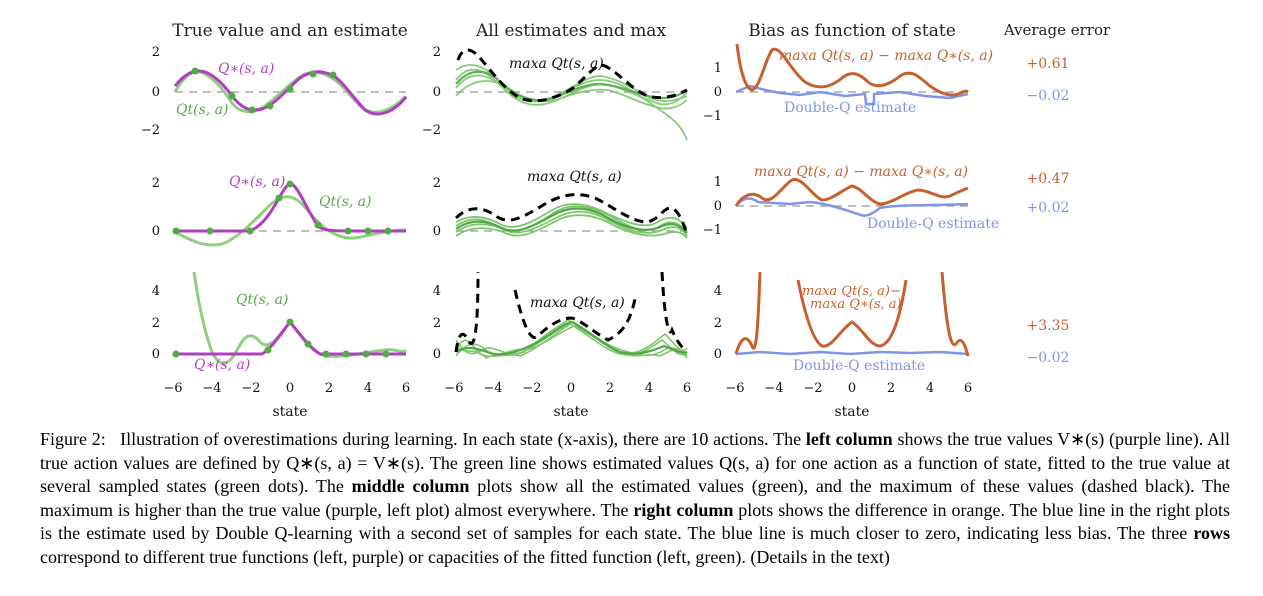 The width and height of the screenshot is (1263, 596). What do you see at coordinates (437, 92) in the screenshot?
I see `row1-mid-ytick-0: 0` at bounding box center [437, 92].